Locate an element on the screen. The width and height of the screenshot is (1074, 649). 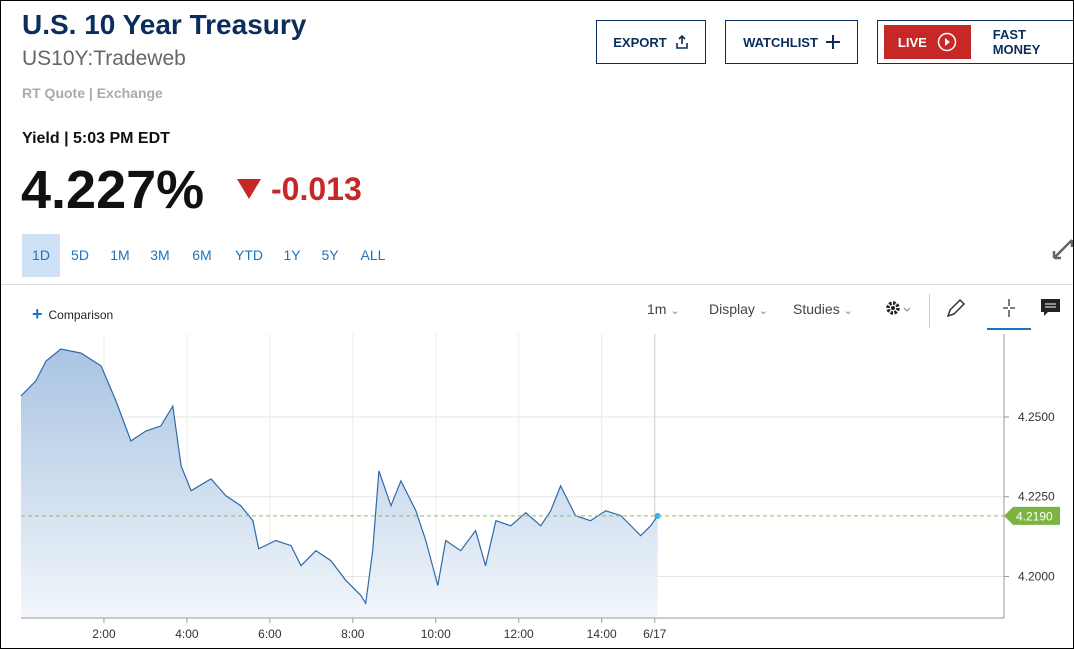
title: U.S. 10 Year Treasury is located at coordinates (164, 24).